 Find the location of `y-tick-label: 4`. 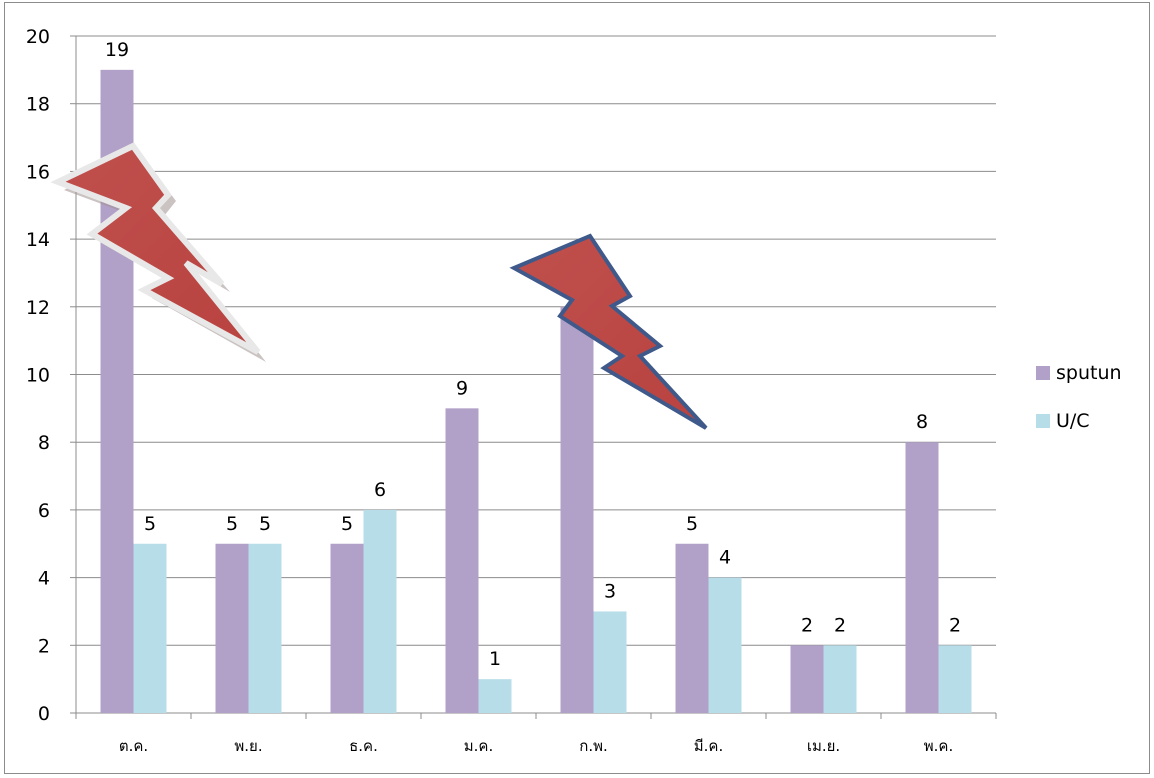

y-tick-label: 4 is located at coordinates (44, 579).